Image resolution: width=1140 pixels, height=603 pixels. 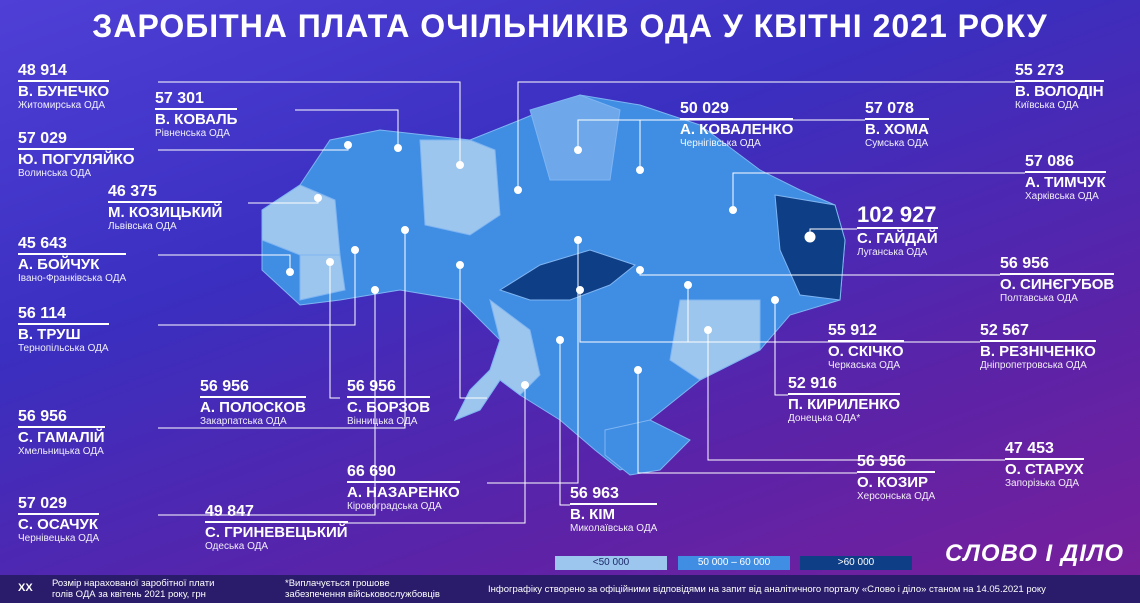 What do you see at coordinates (318, 198) in the screenshot?
I see `dot-lviv` at bounding box center [318, 198].